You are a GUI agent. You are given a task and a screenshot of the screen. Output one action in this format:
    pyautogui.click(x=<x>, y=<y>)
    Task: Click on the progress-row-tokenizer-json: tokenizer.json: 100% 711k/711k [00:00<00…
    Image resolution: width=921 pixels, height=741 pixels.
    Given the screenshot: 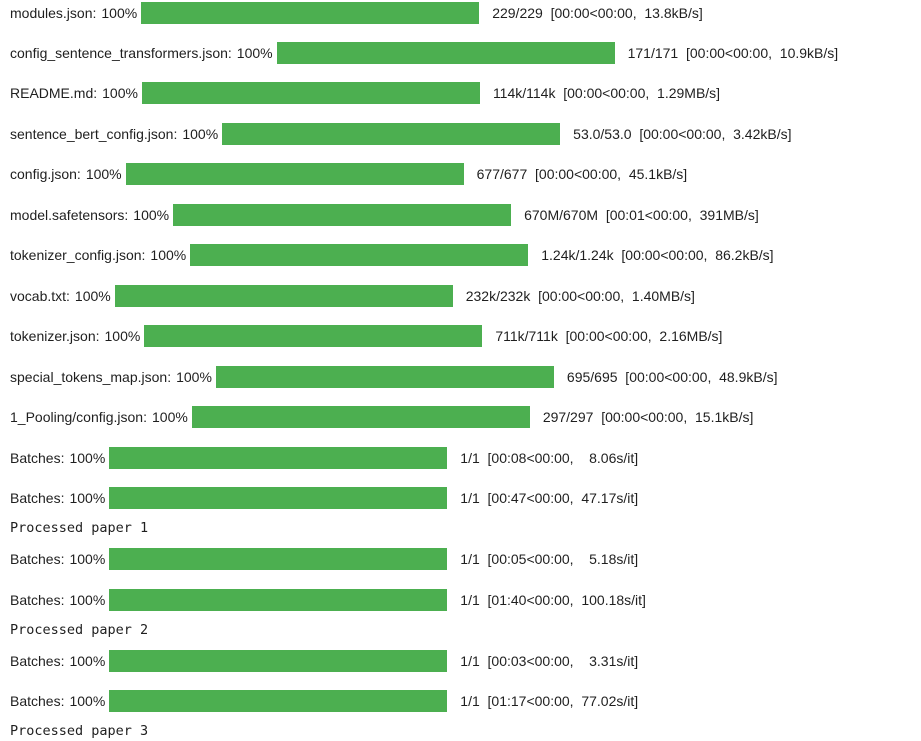 What is the action you would take?
    pyautogui.click(x=366, y=336)
    